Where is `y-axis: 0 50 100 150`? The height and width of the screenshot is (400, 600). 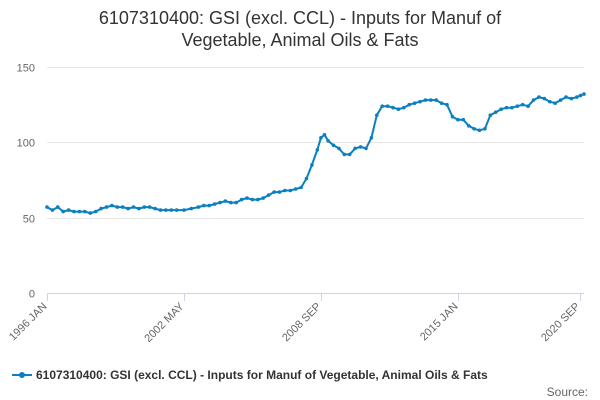 y-axis: 0 50 100 150 is located at coordinates (26, 182).